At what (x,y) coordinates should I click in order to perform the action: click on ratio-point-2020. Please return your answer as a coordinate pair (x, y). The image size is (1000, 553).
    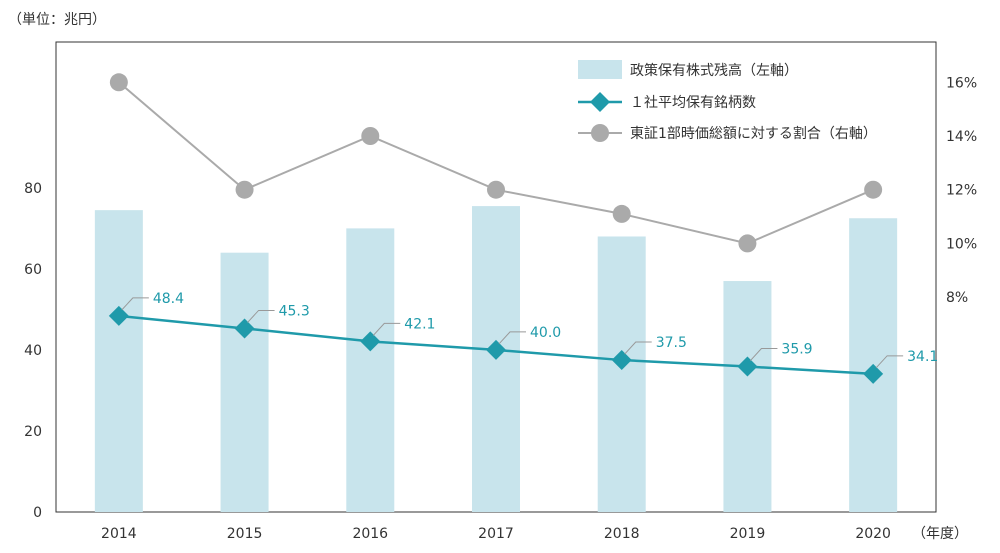
    Looking at the image, I should click on (873, 189).